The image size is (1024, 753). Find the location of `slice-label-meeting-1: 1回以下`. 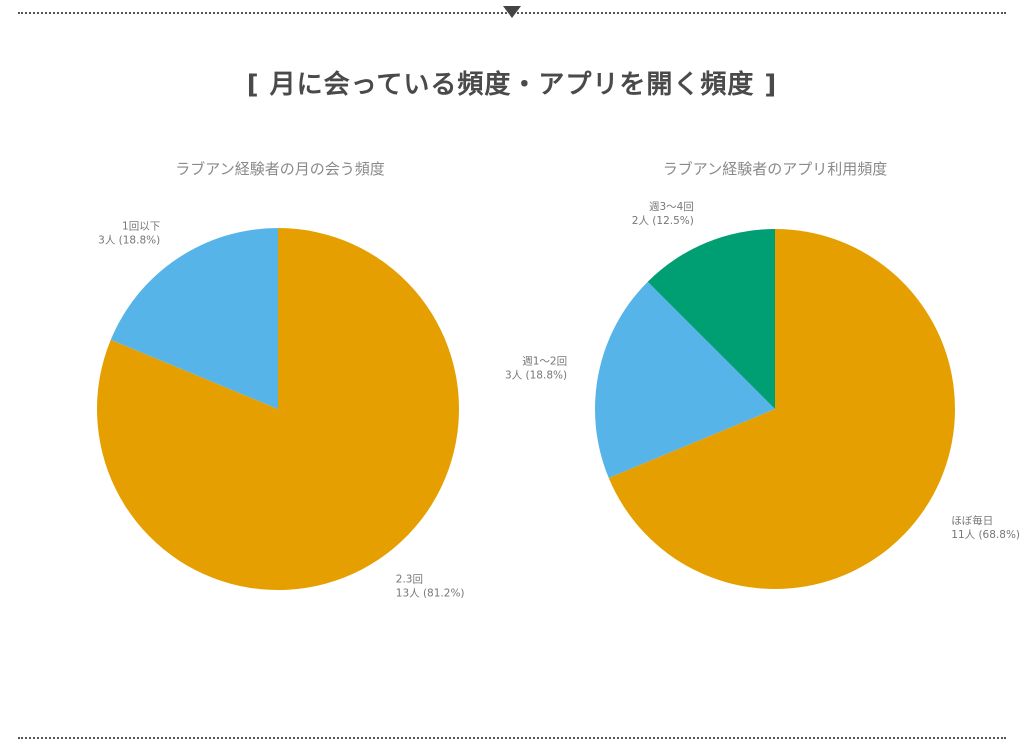

slice-label-meeting-1: 1回以下 is located at coordinates (141, 227).